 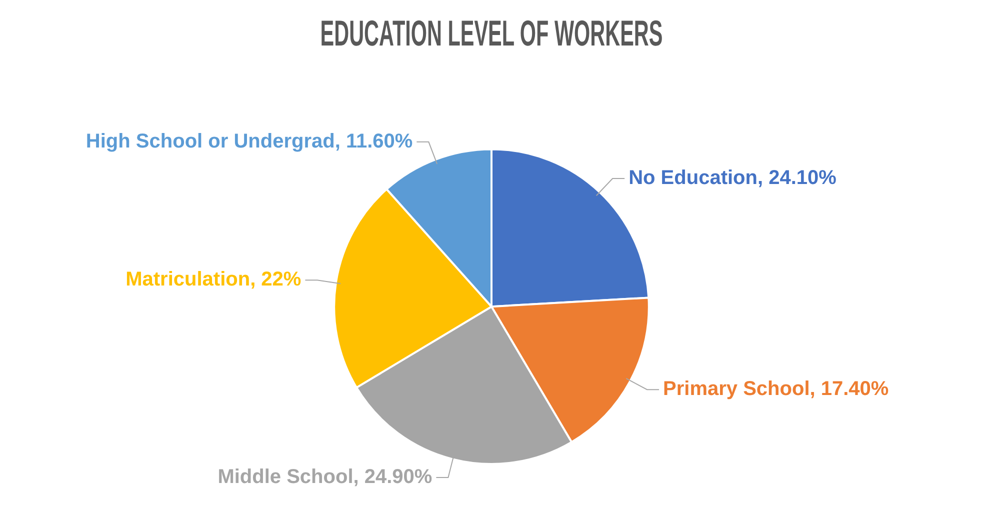 I want to click on slice-label: High School or Undergrad, 11.60%, so click(x=249, y=141).